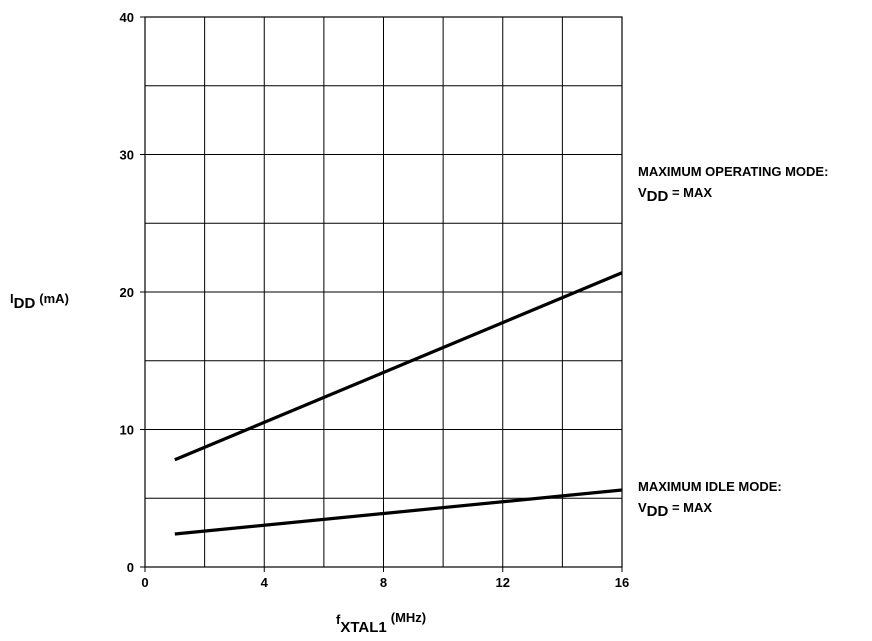  I want to click on y-axis-label-main: I, so click(12, 298).